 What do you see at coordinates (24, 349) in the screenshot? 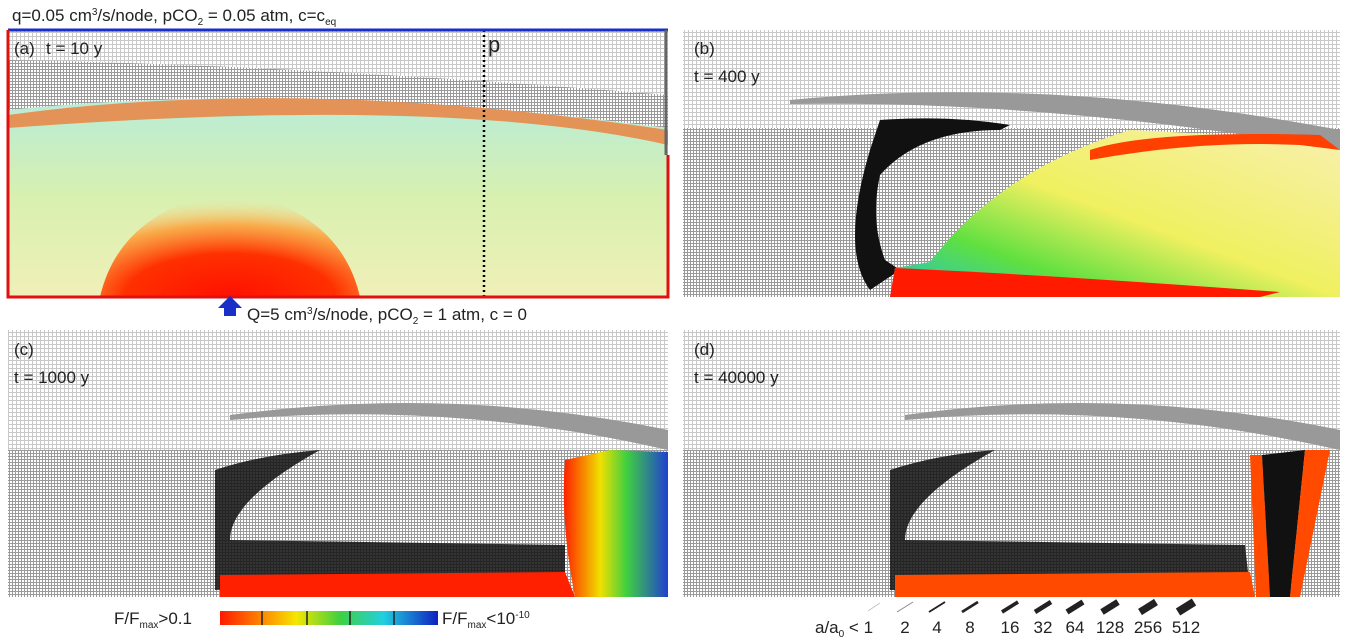
I see `panel-label: (c)` at bounding box center [24, 349].